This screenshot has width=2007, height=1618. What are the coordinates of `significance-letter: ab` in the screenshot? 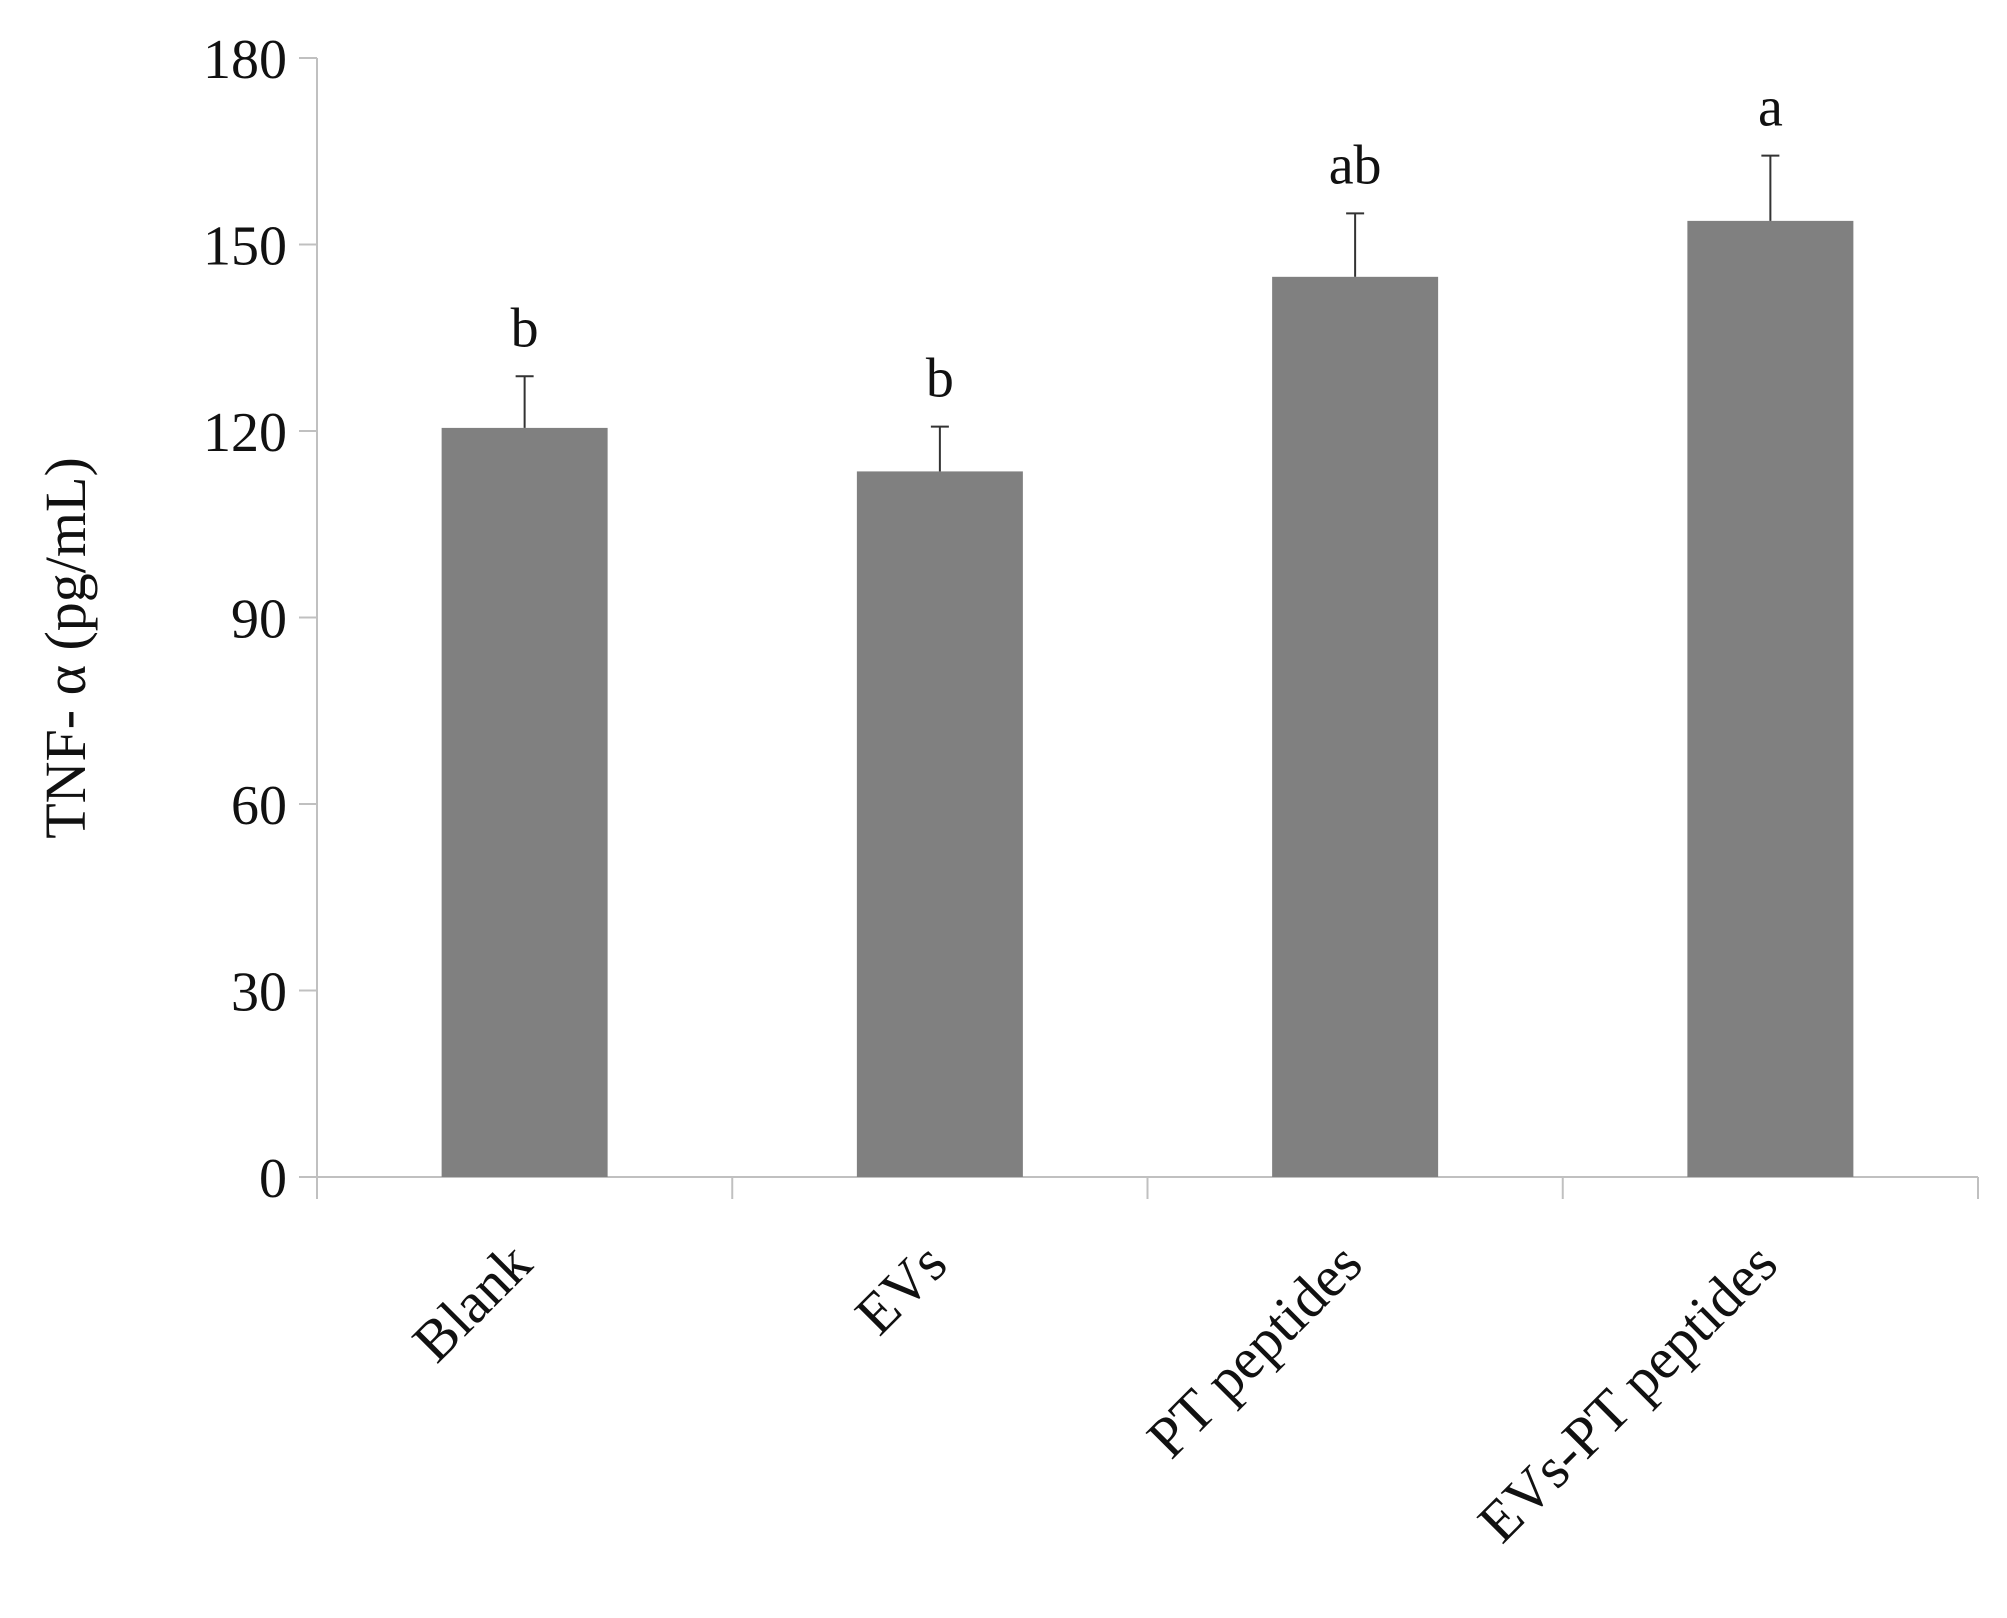 It's located at (1355, 165).